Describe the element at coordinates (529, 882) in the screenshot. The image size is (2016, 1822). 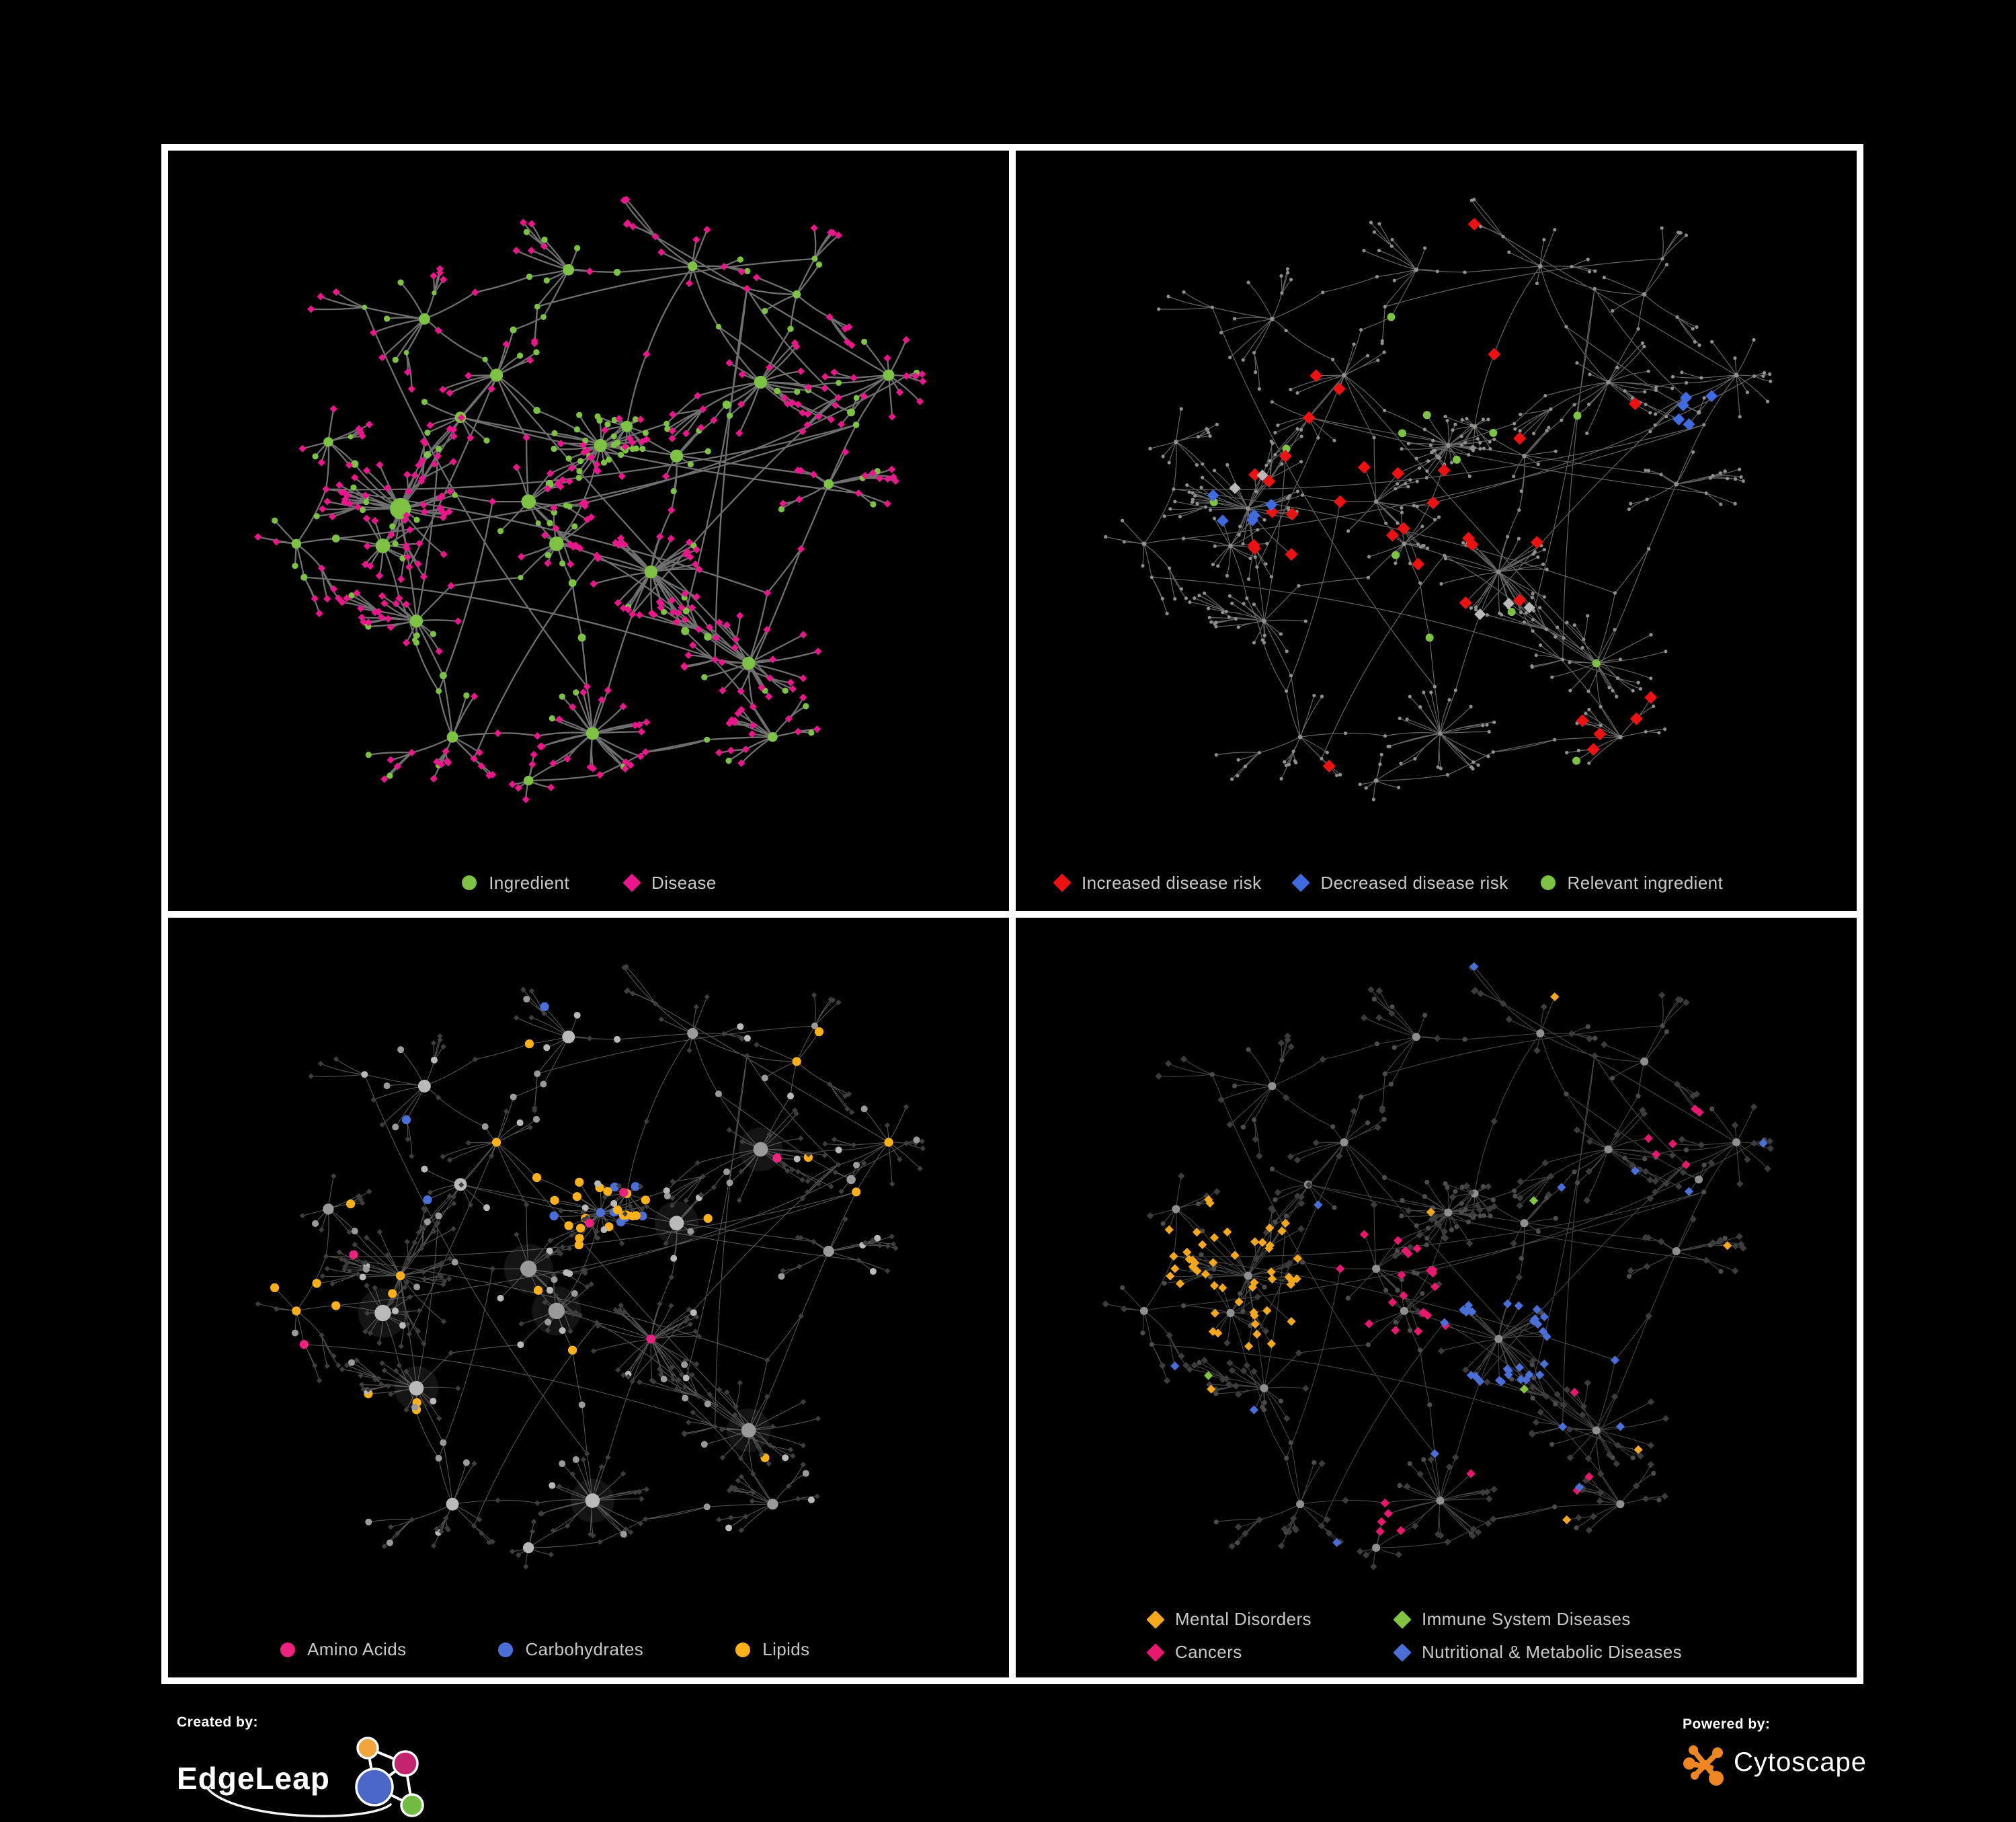
I see `legend-label: Ingredient` at that location.